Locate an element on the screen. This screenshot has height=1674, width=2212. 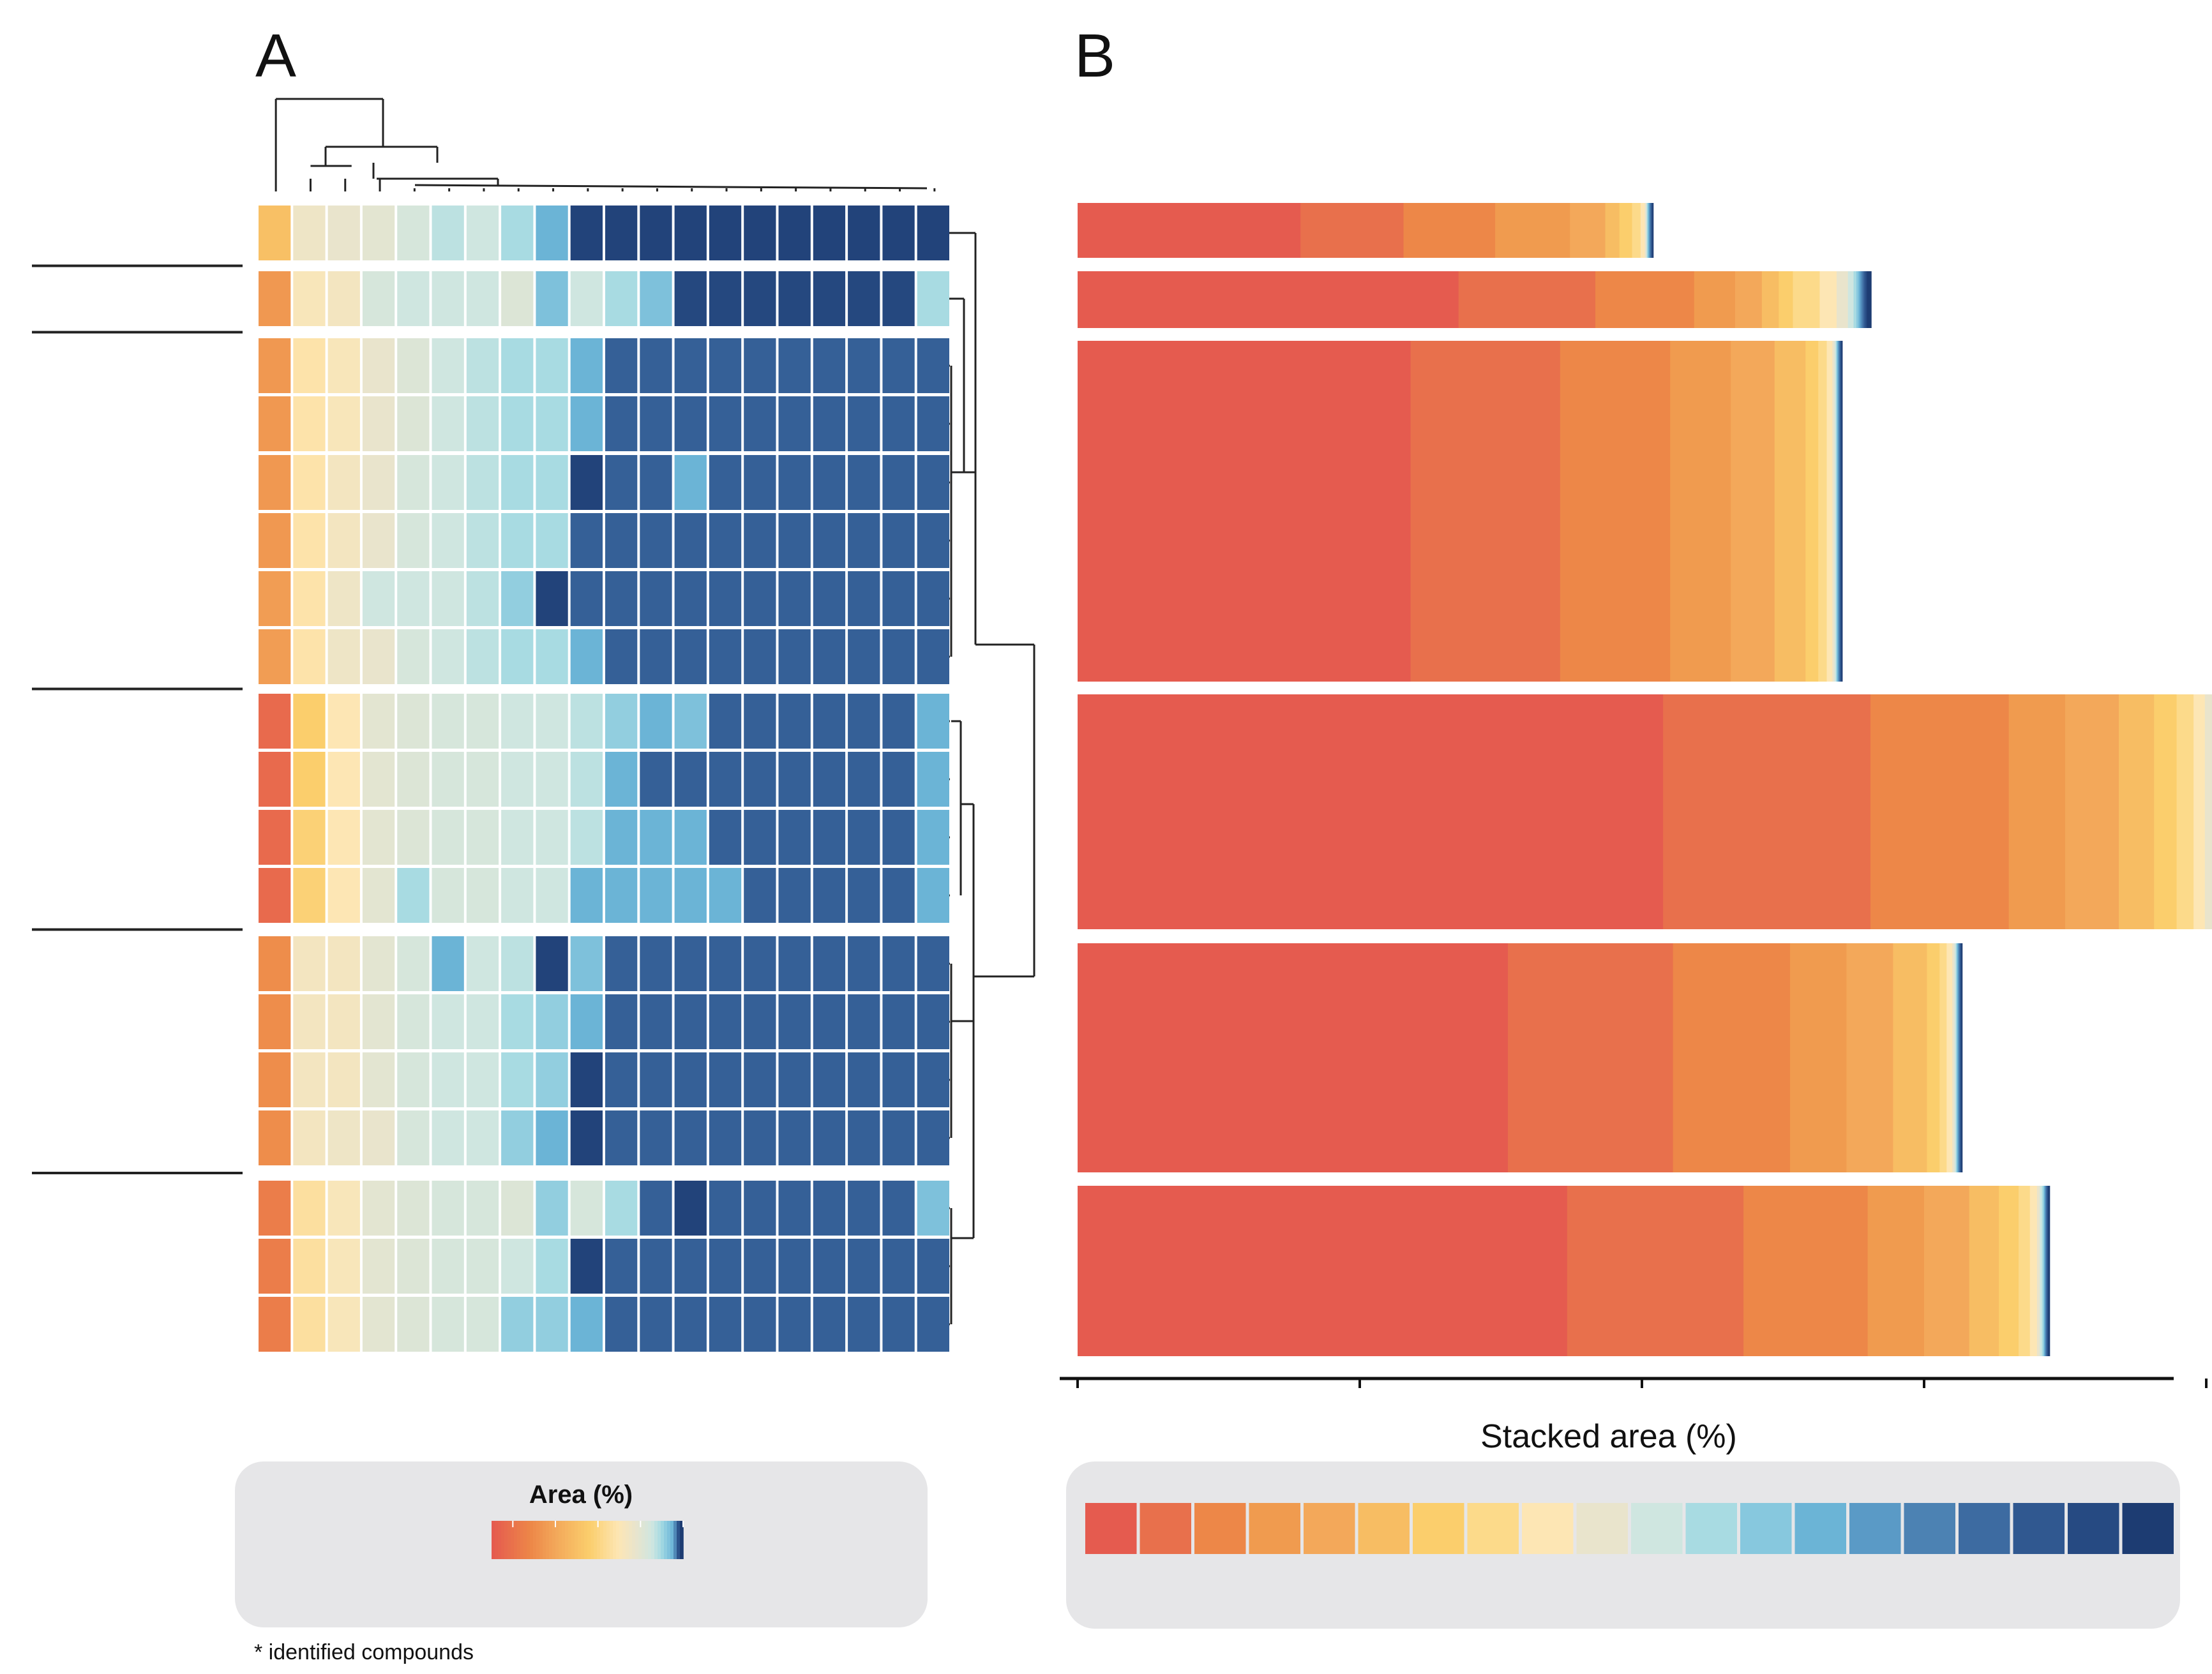
compound-legend-items is located at coordinates (1629, 1528).